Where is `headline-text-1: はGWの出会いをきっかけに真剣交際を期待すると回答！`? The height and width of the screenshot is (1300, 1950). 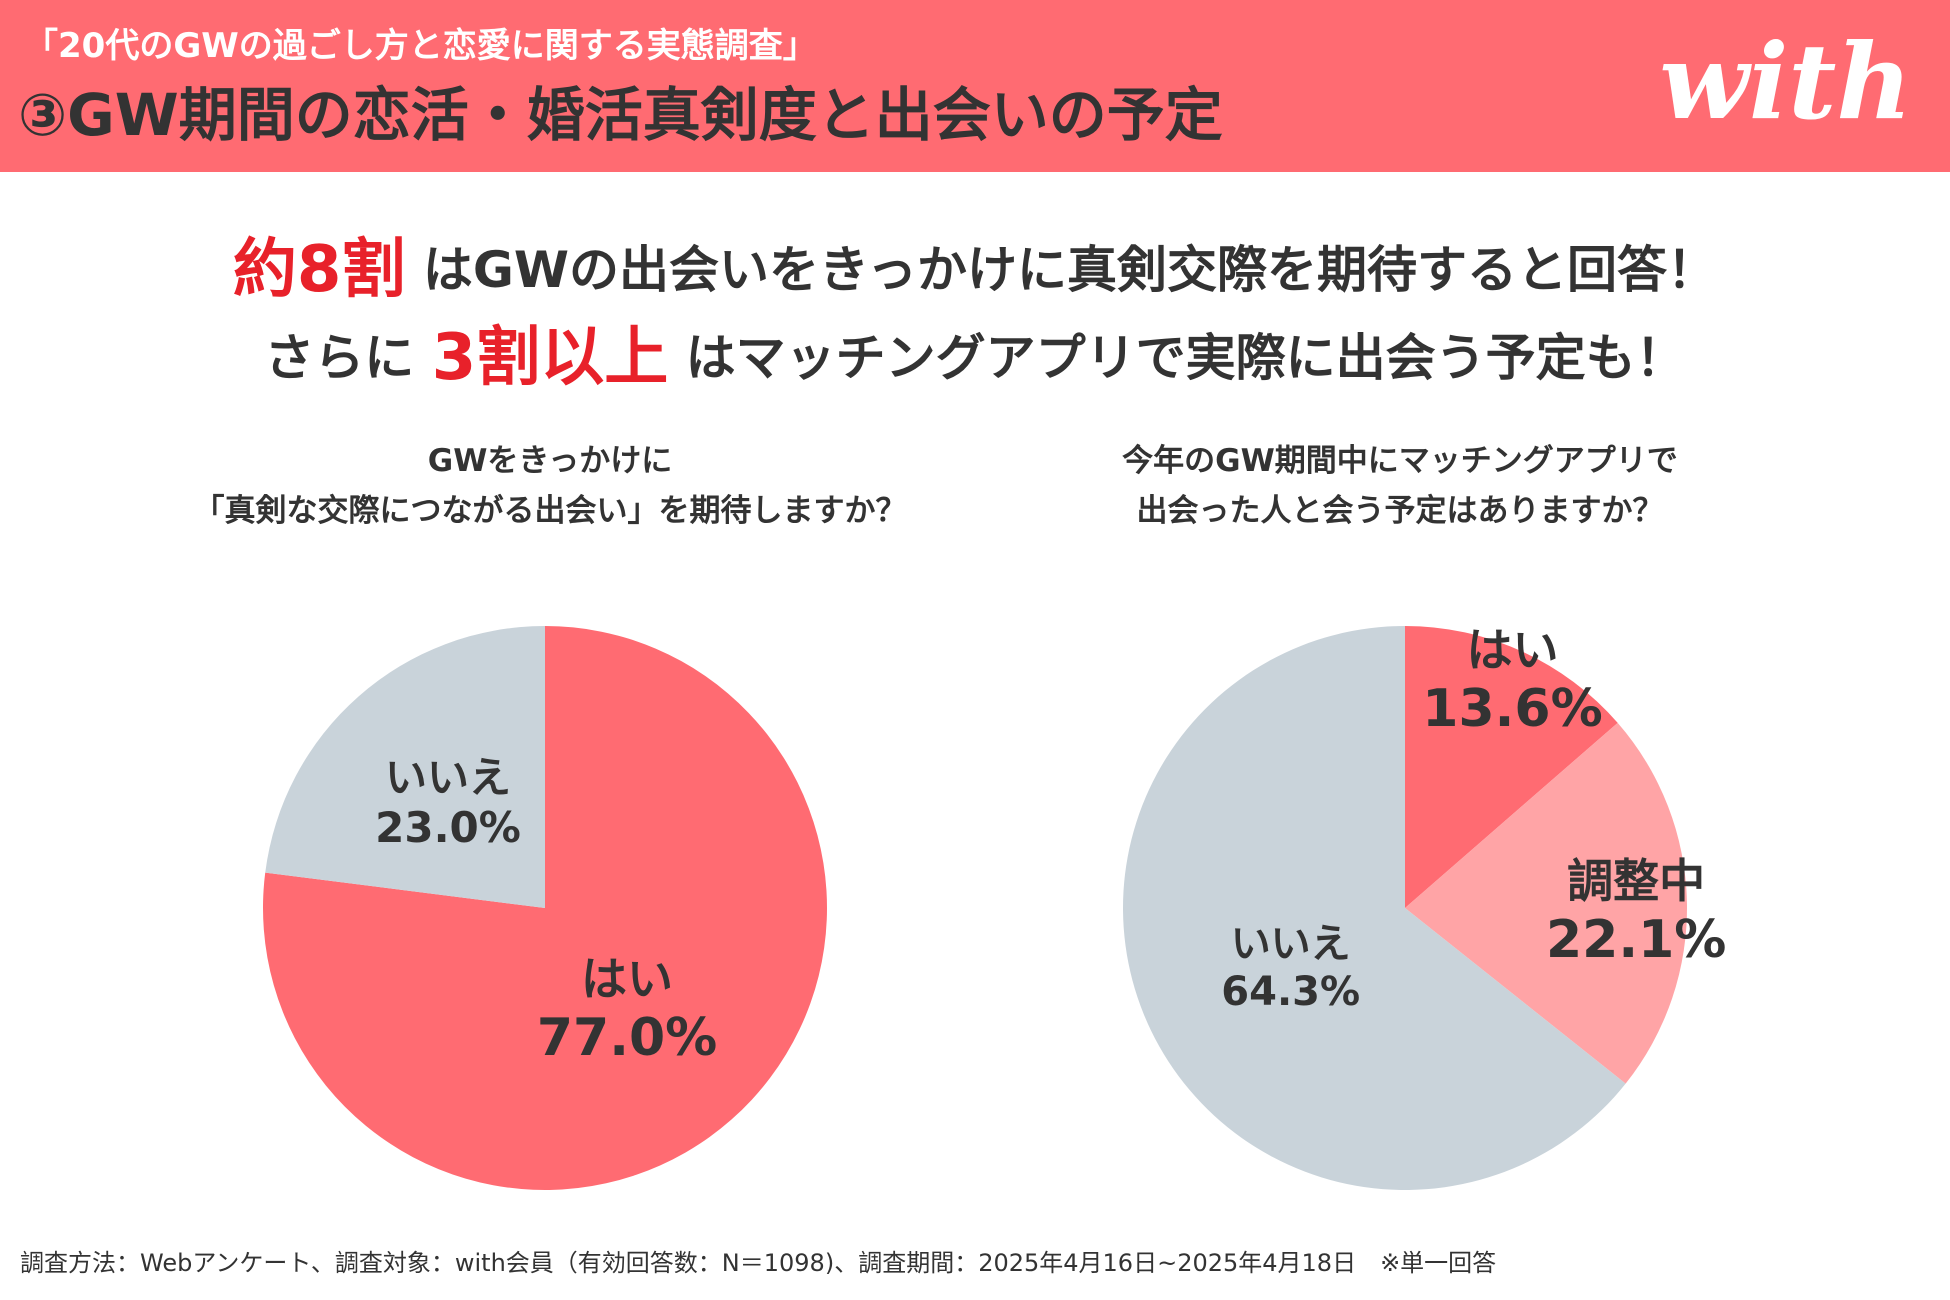
headline-text-1: はGWの出会いをきっかけに真剣交際を期待すると回答！ is located at coordinates (1061, 270).